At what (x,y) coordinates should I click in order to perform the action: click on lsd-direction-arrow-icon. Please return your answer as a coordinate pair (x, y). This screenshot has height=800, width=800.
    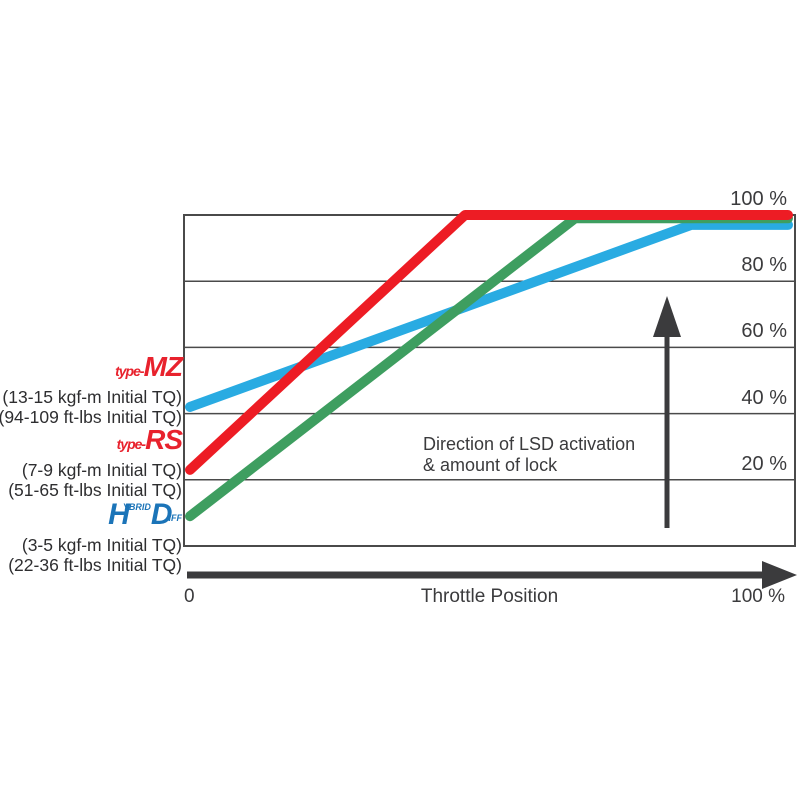
    Looking at the image, I should click on (667, 412).